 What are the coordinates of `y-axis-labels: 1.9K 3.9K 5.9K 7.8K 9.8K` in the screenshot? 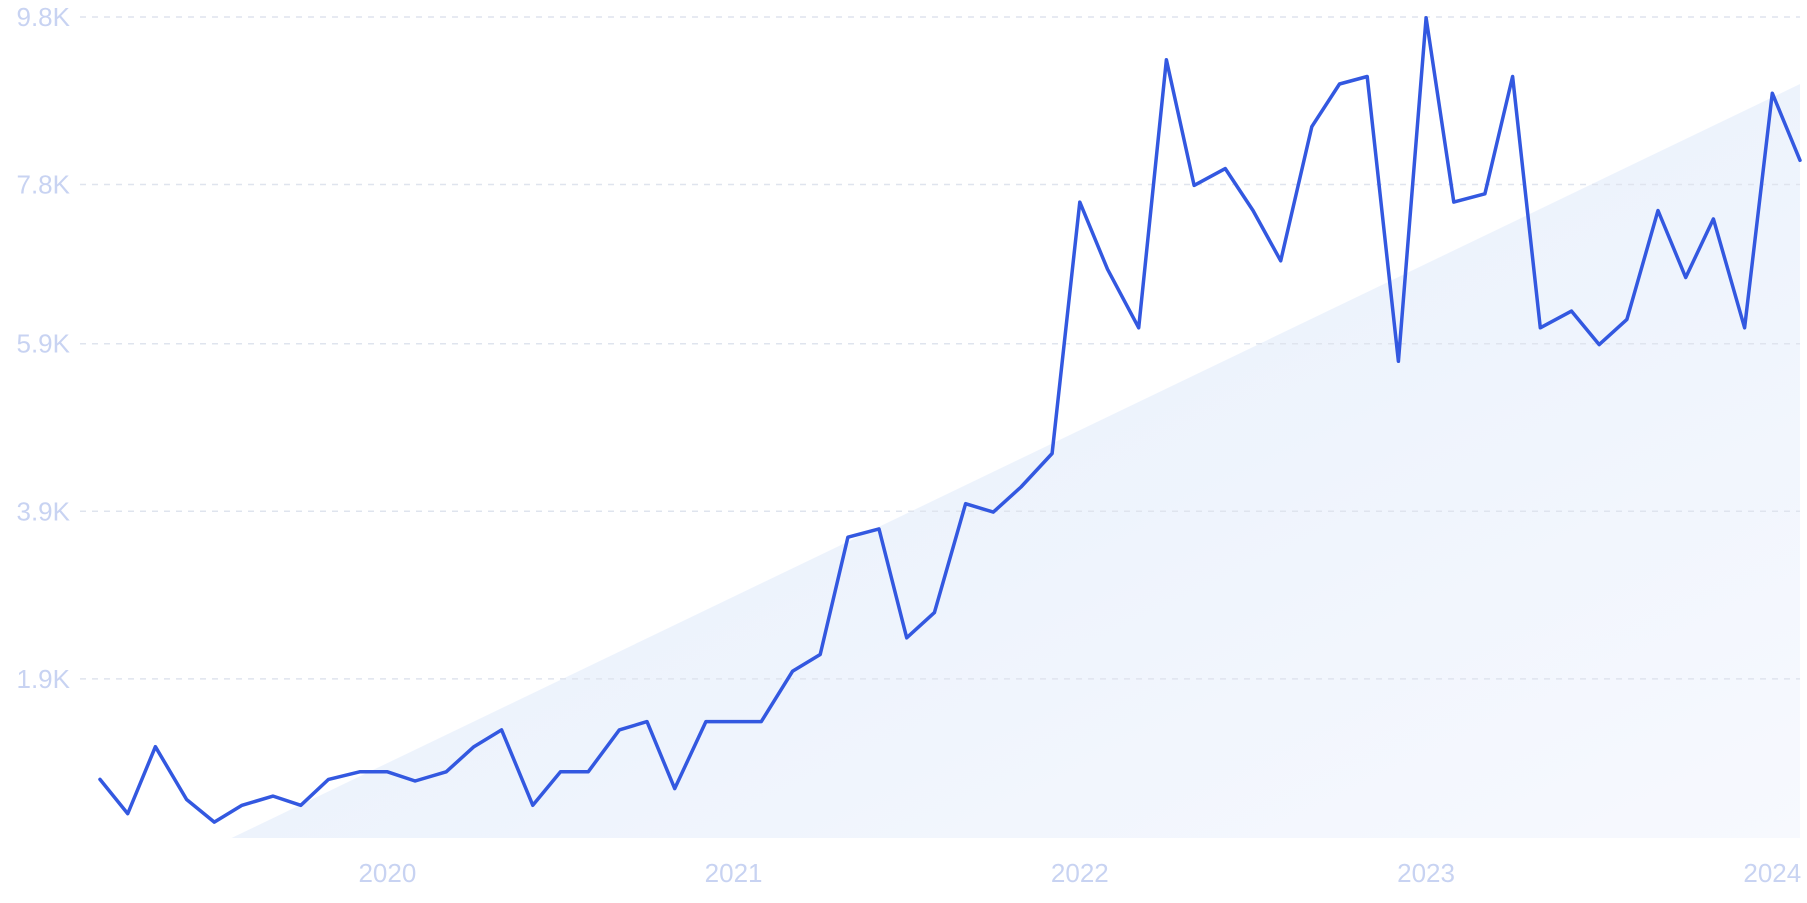 It's located at (44, 348).